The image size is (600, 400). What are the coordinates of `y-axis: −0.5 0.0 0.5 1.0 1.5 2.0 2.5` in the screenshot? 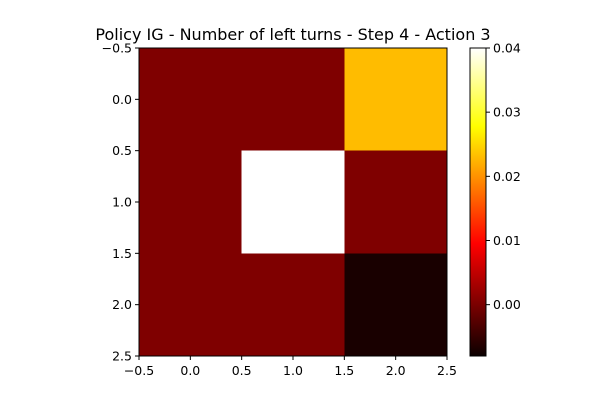 It's located at (120, 202).